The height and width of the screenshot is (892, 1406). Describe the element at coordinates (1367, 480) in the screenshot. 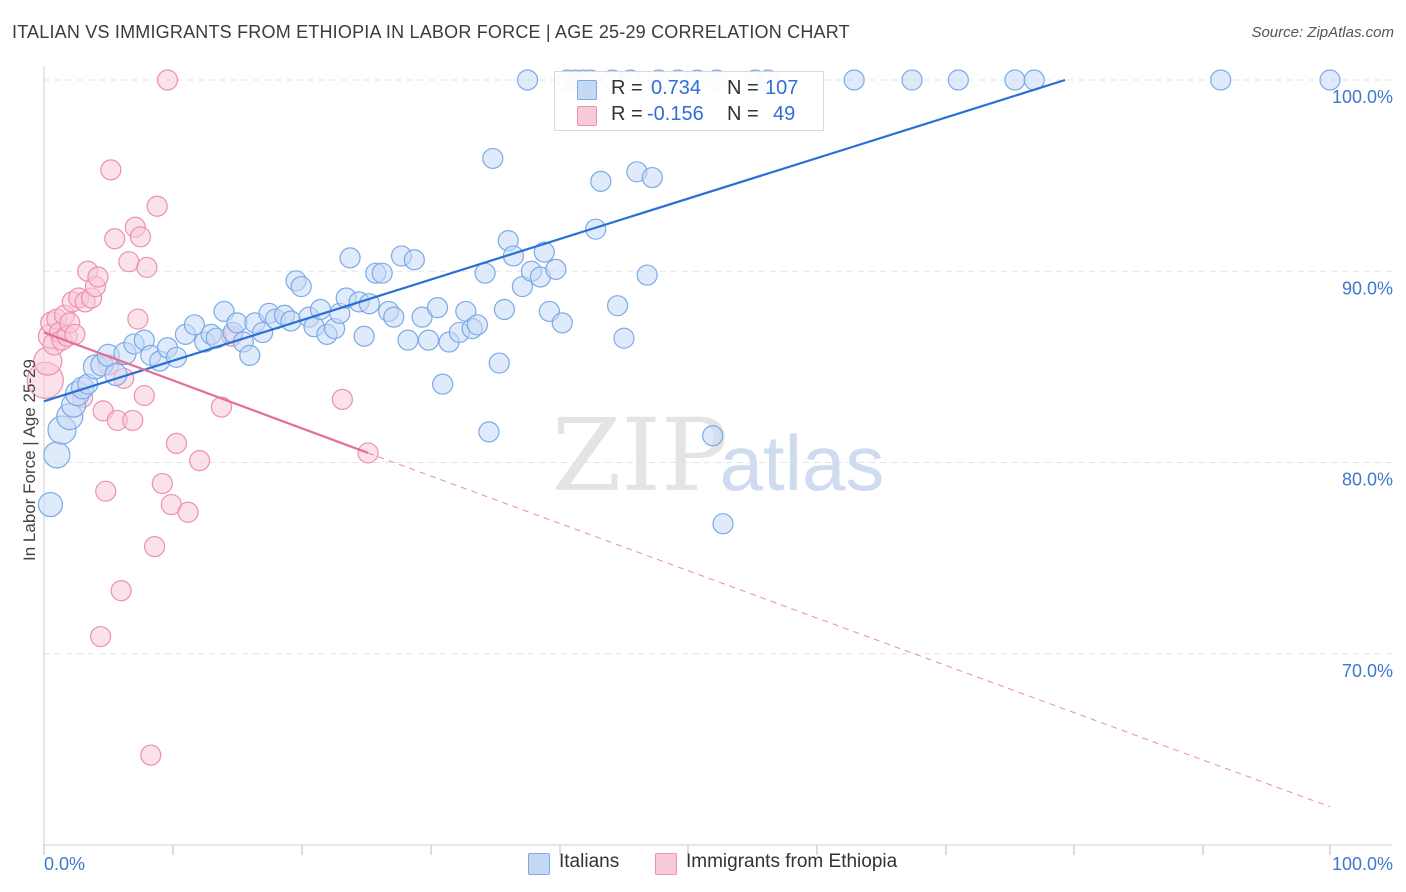

I see `y-tick-label: 80.0%` at that location.